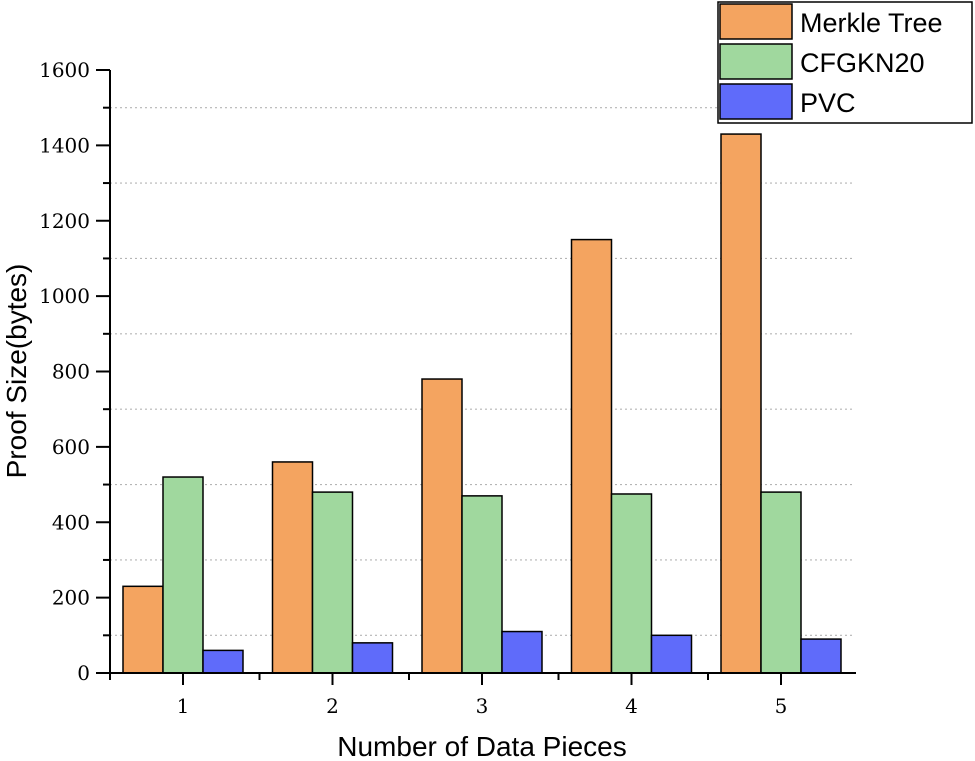  What do you see at coordinates (71, 598) in the screenshot?
I see `y-tick-label: 200` at bounding box center [71, 598].